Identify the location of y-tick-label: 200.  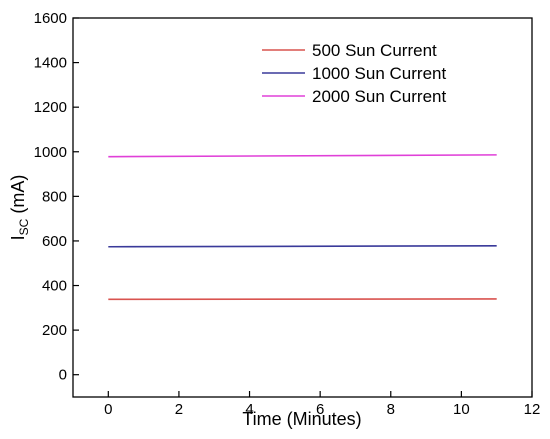
(54, 330).